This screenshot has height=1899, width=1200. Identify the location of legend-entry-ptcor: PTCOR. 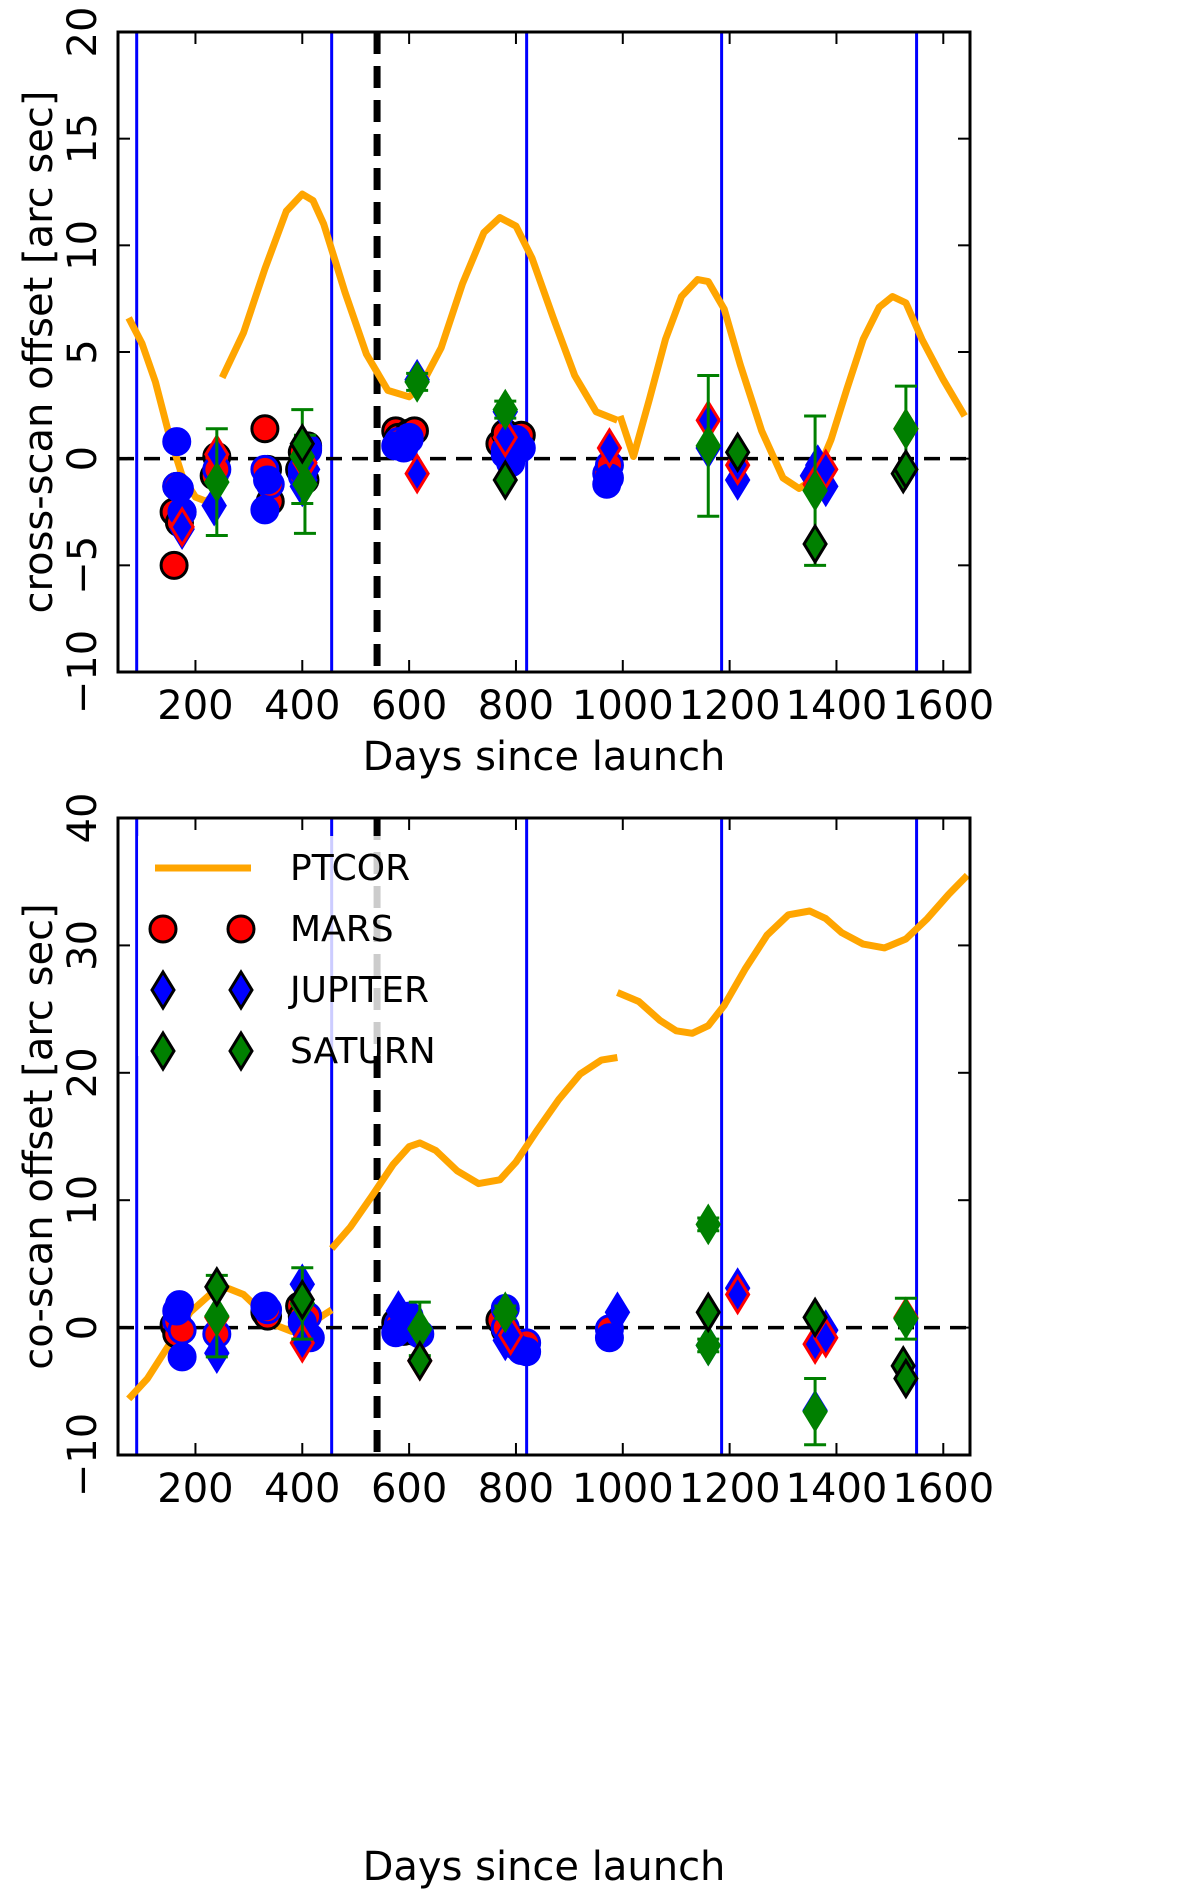
(282, 868).